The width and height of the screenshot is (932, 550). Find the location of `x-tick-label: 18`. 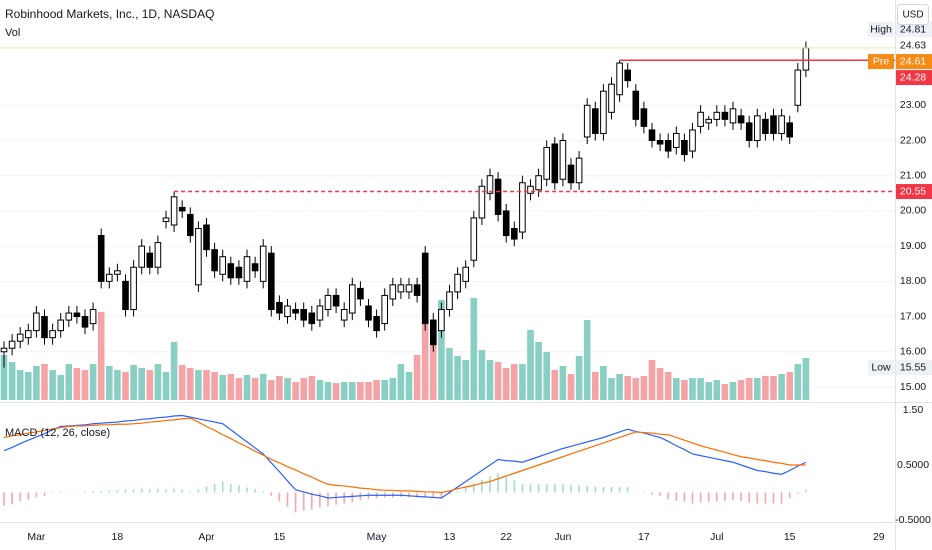

x-tick-label: 18 is located at coordinates (118, 537).